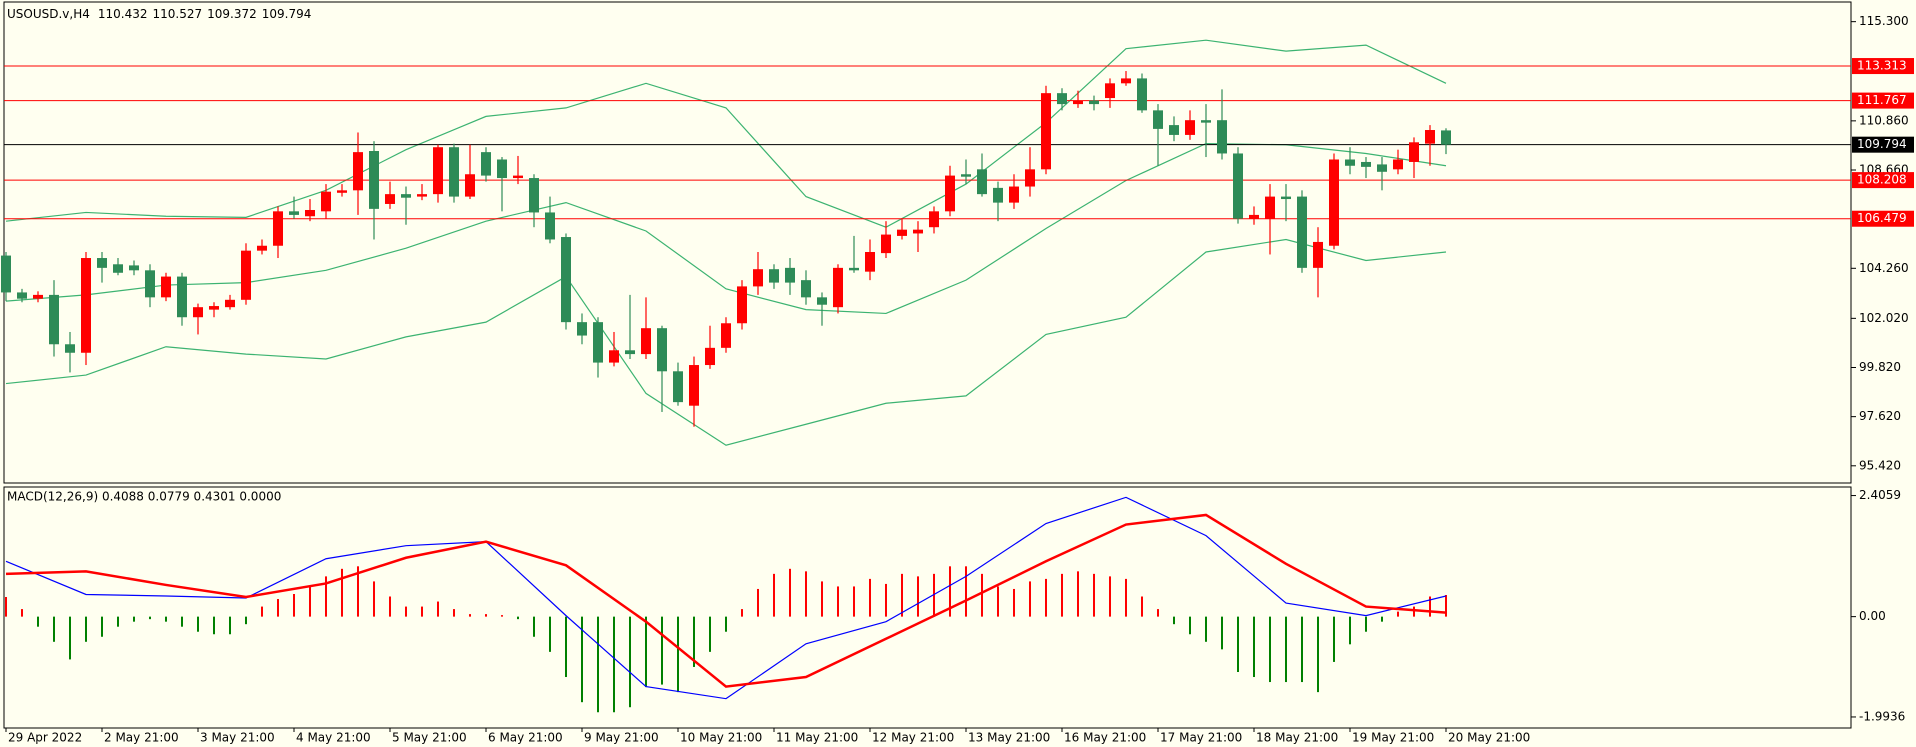  Describe the element at coordinates (1882, 716) in the screenshot. I see `y-tick-label: -1.9936` at that location.